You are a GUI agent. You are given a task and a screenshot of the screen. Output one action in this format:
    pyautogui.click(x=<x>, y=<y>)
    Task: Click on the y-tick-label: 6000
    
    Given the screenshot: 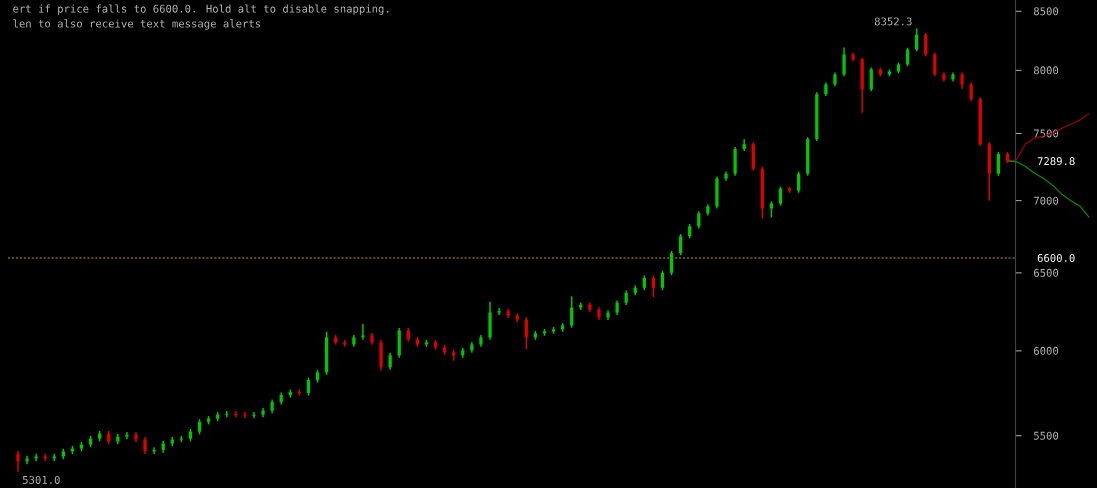 What is the action you would take?
    pyautogui.click(x=1046, y=350)
    